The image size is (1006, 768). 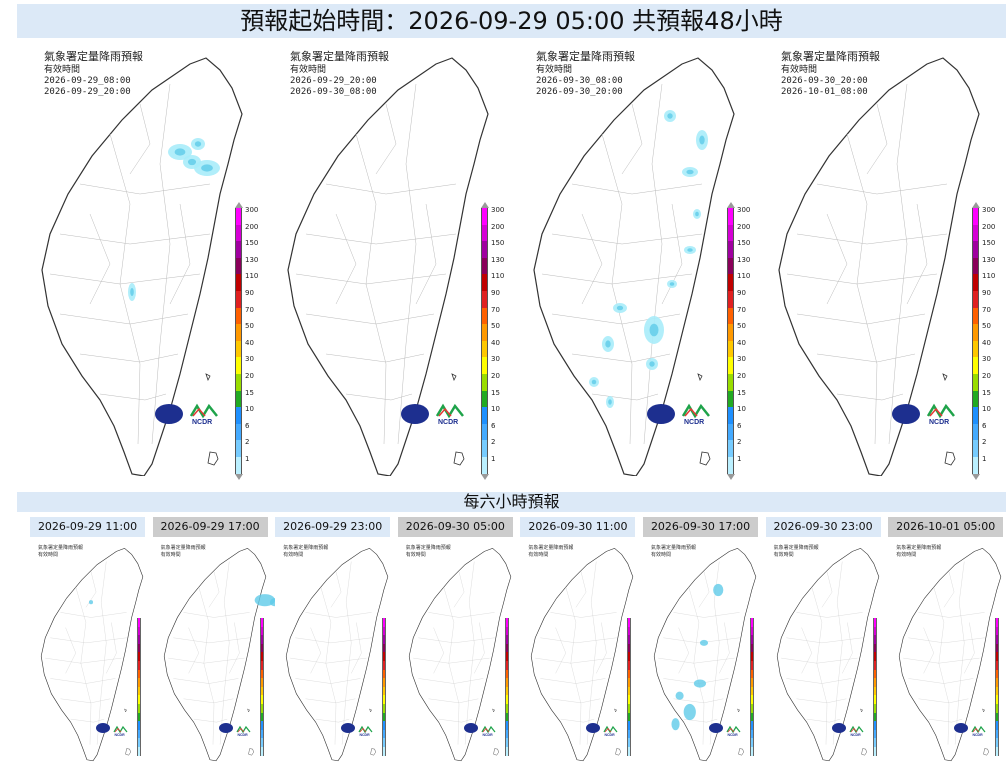 What do you see at coordinates (579, 92) in the screenshot?
I see `valid-time-end: 2026-09-30_20:00` at bounding box center [579, 92].